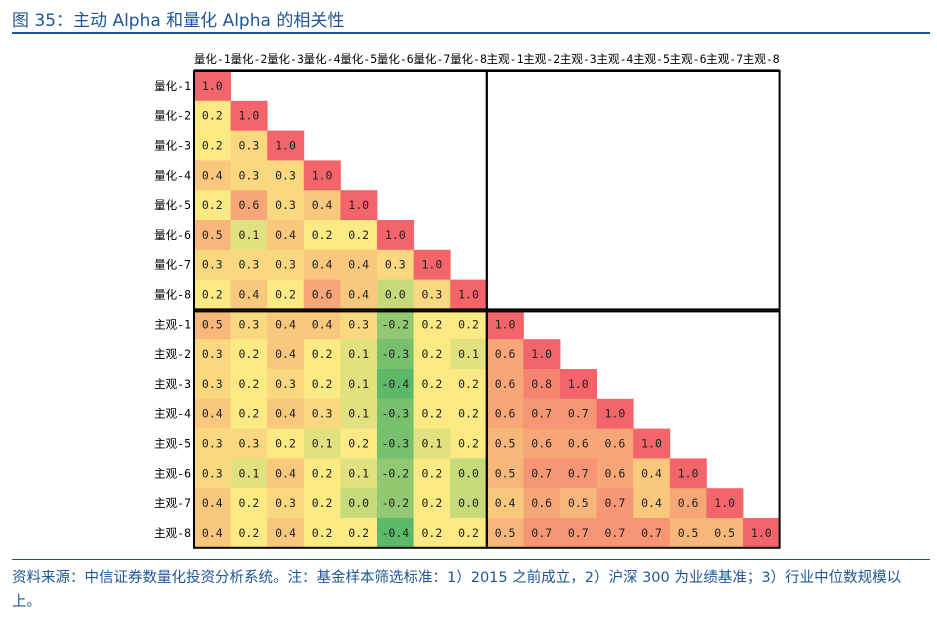 This screenshot has width=937, height=623. I want to click on column-label: 主观-5, so click(651, 59).